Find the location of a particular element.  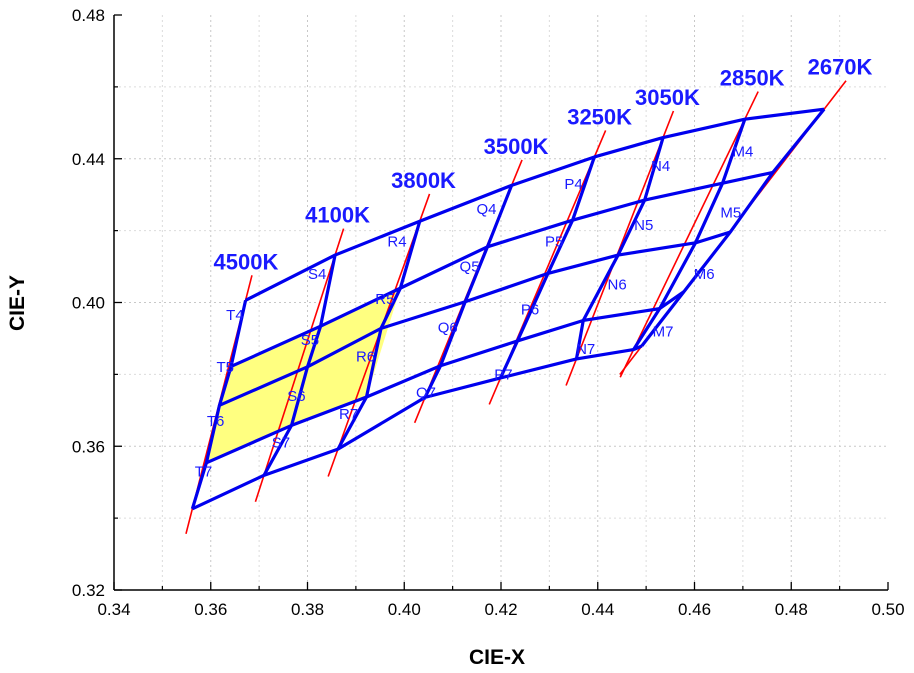

bin-label: T4 is located at coordinates (235, 315).